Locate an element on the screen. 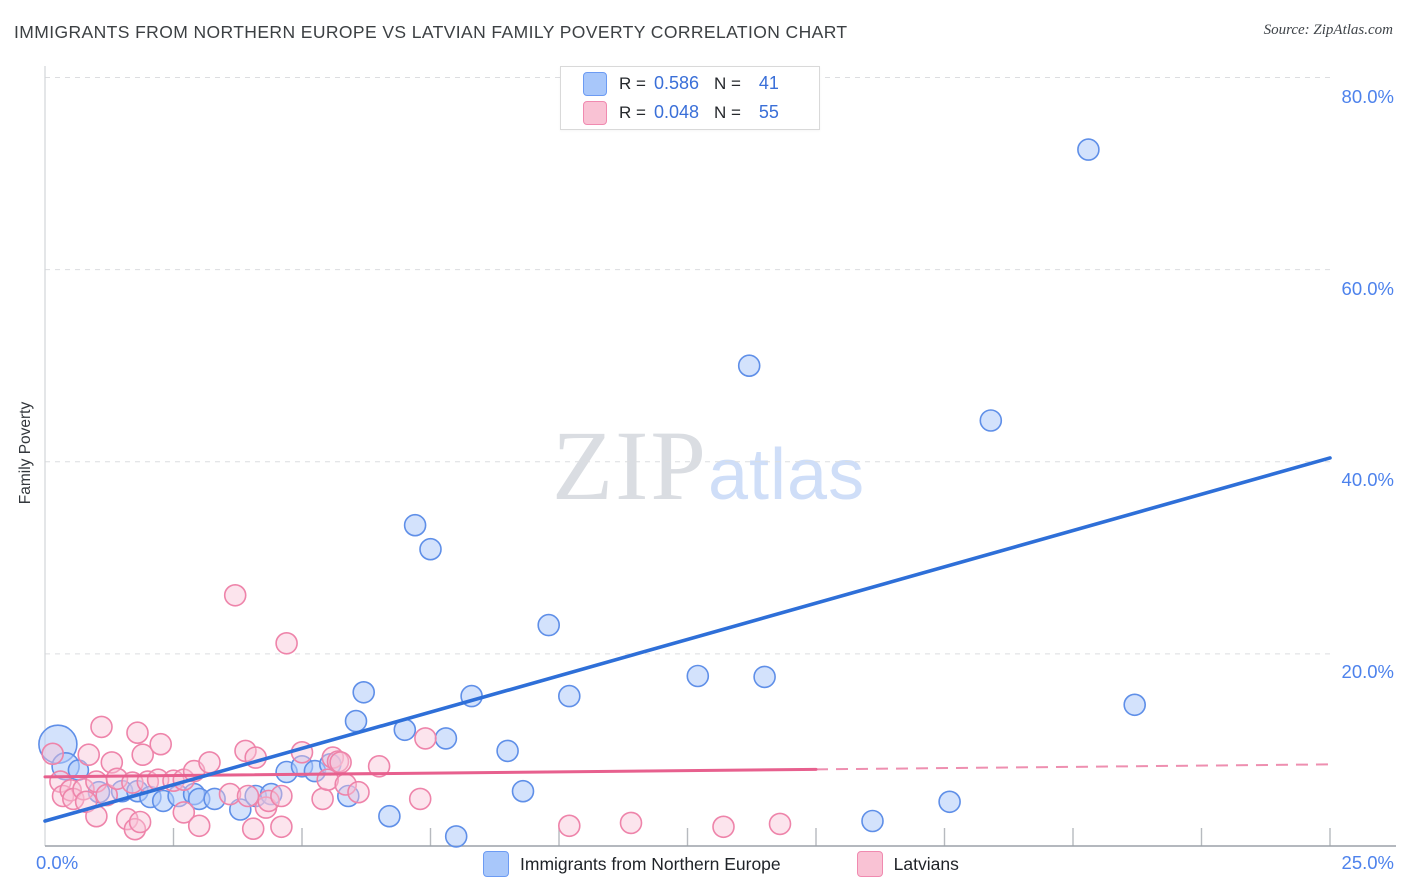 The image size is (1406, 892). pink-series-label: Latvians is located at coordinates (926, 863).